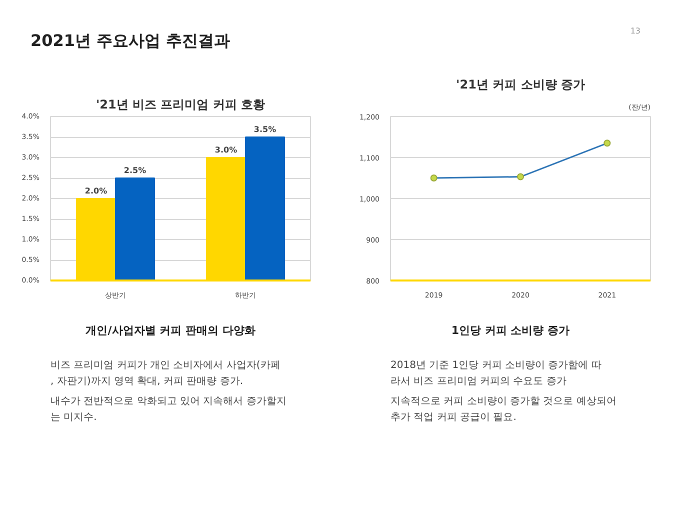  What do you see at coordinates (181, 105) in the screenshot?
I see `chart-title: '21년 비즈 프리미엄 커피 호황` at bounding box center [181, 105].